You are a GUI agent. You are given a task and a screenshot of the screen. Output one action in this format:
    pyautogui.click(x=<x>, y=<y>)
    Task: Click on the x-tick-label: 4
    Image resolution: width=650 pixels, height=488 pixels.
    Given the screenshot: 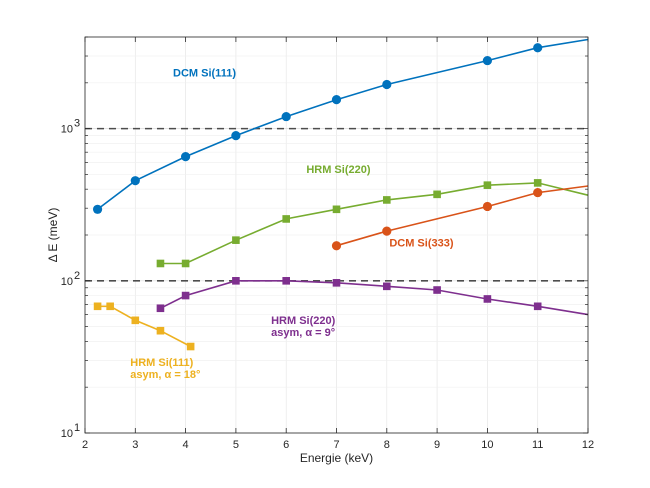 What is the action you would take?
    pyautogui.click(x=186, y=445)
    